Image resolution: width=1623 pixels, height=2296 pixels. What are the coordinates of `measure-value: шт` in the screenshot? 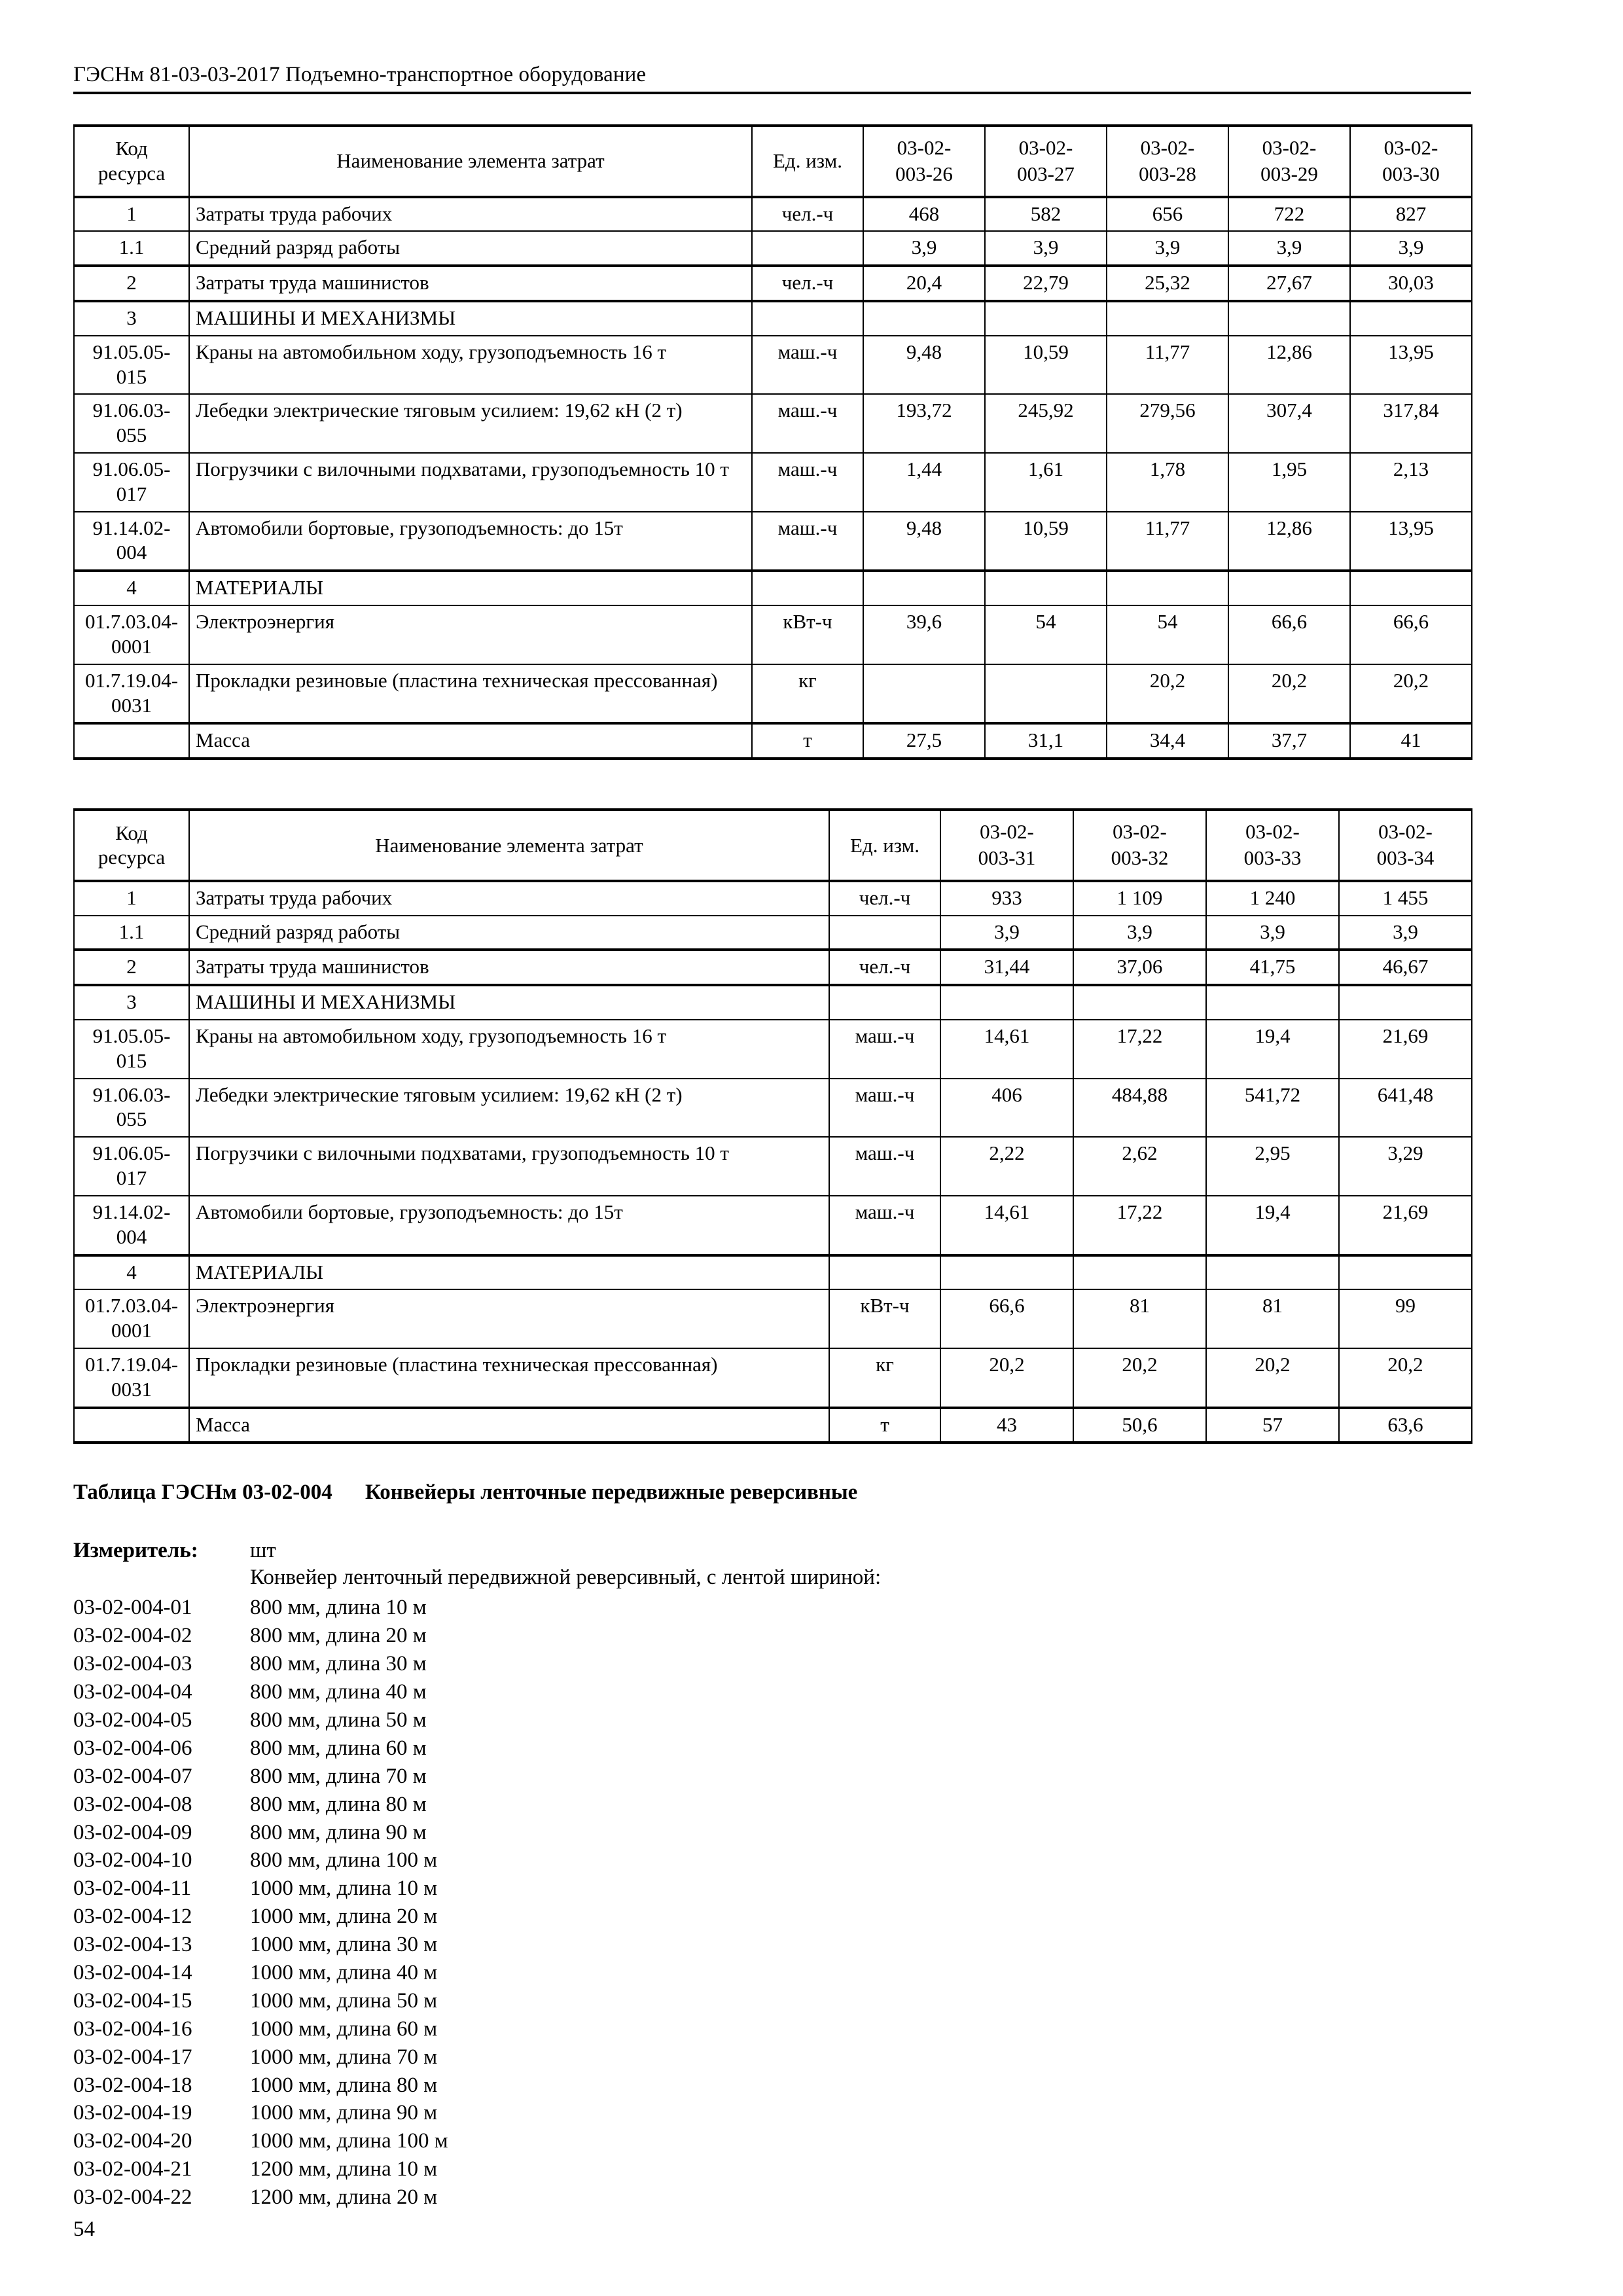 It's located at (263, 1551).